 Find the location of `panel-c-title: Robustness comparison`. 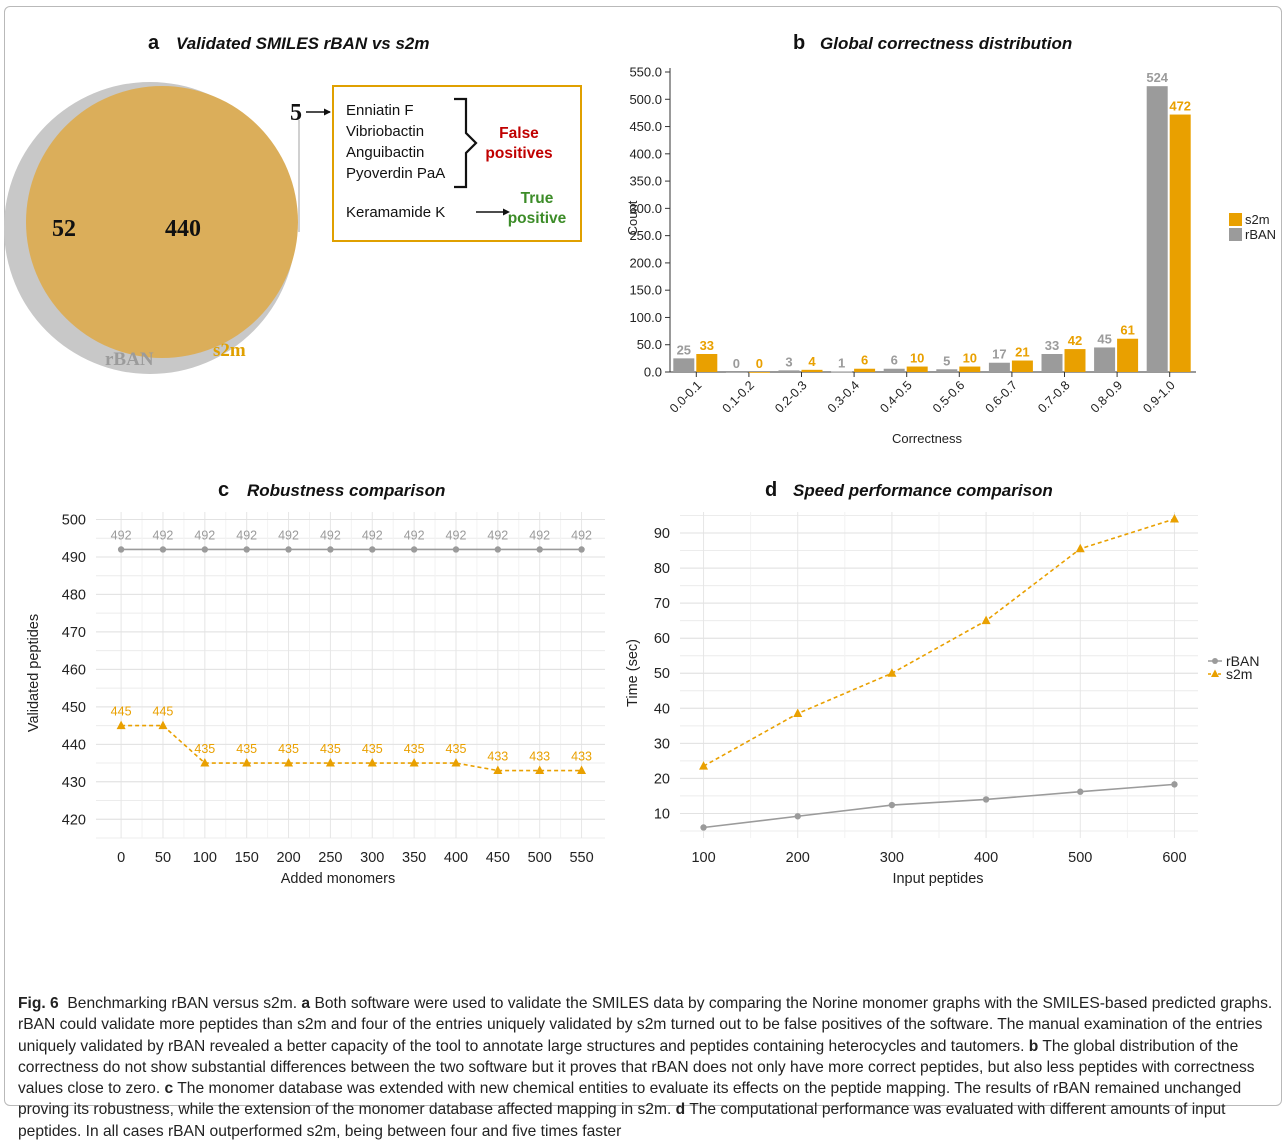

panel-c-title: Robustness comparison is located at coordinates (346, 490).